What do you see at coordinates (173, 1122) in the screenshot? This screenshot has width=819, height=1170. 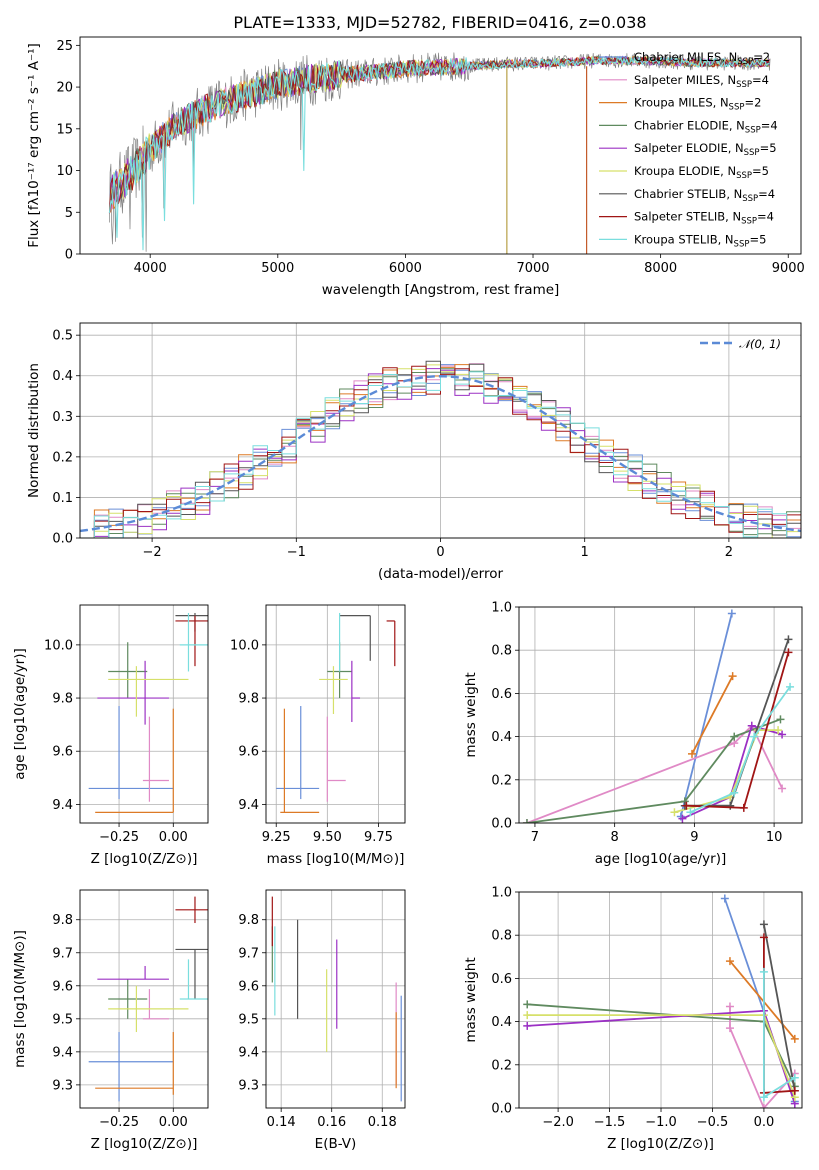 I see `mass_vs_Z-xtick-label: 0.00` at bounding box center [173, 1122].